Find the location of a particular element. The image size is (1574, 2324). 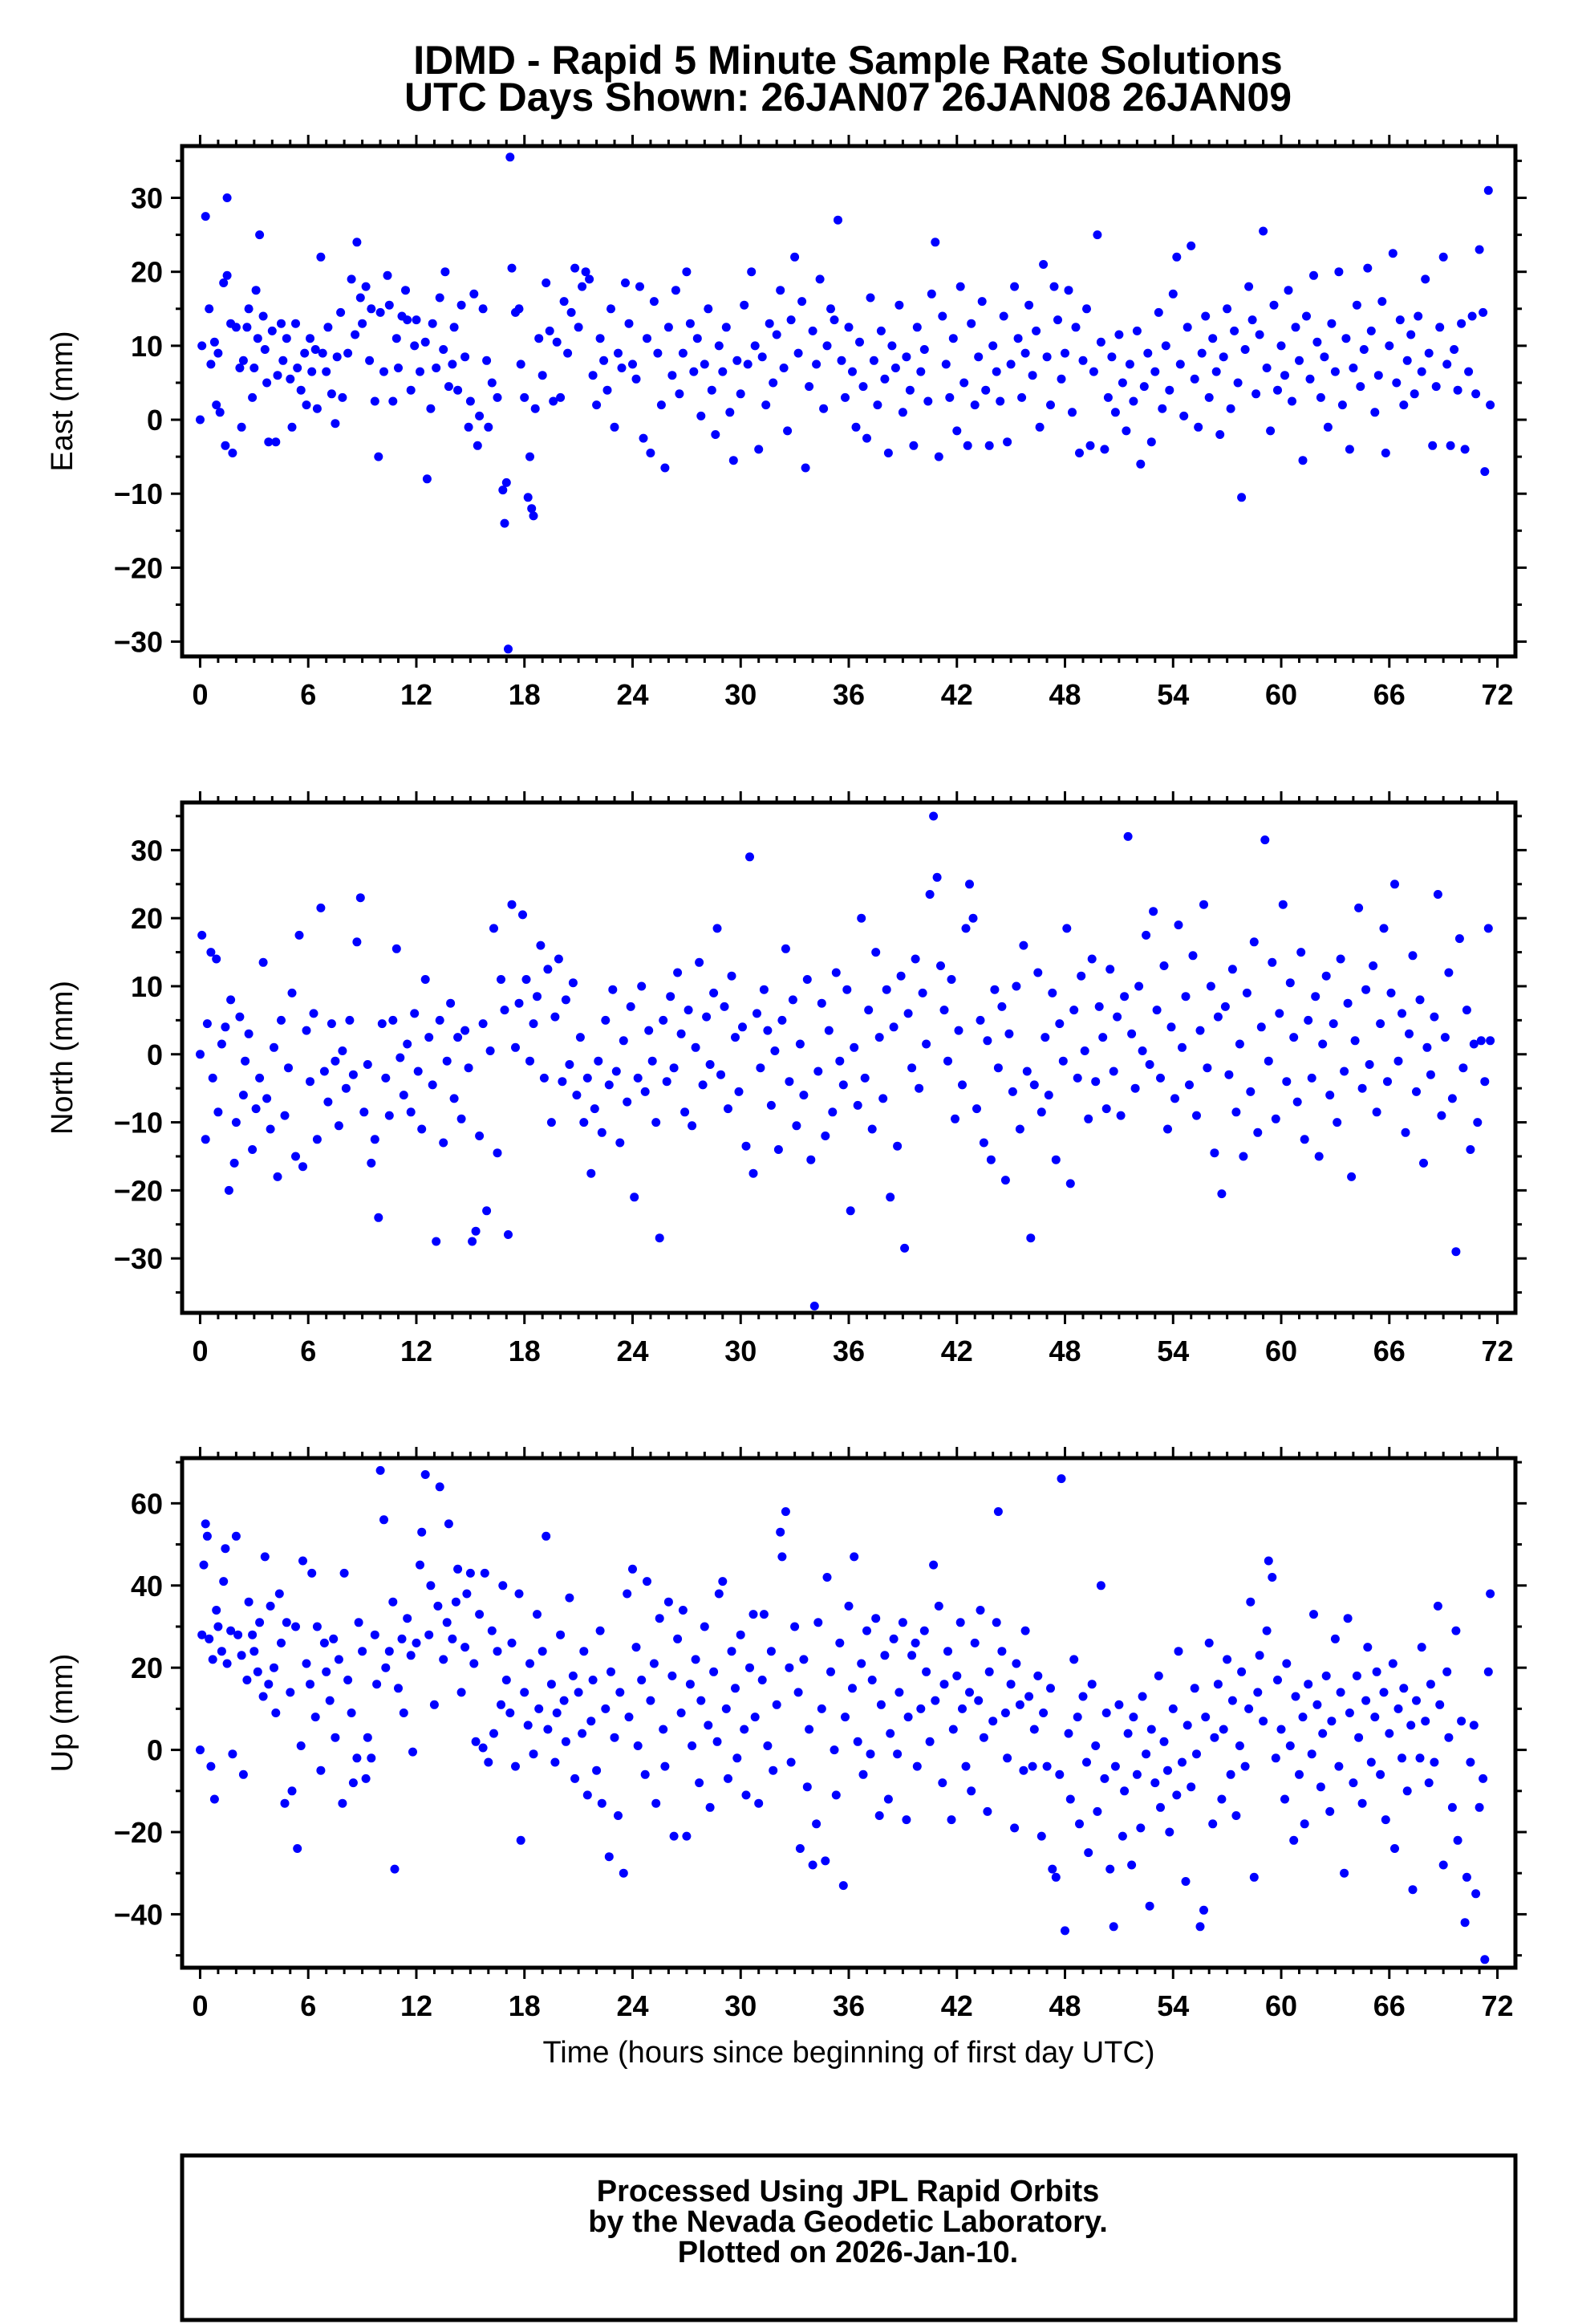

up-y-tick-label: 40 is located at coordinates (147, 1586).